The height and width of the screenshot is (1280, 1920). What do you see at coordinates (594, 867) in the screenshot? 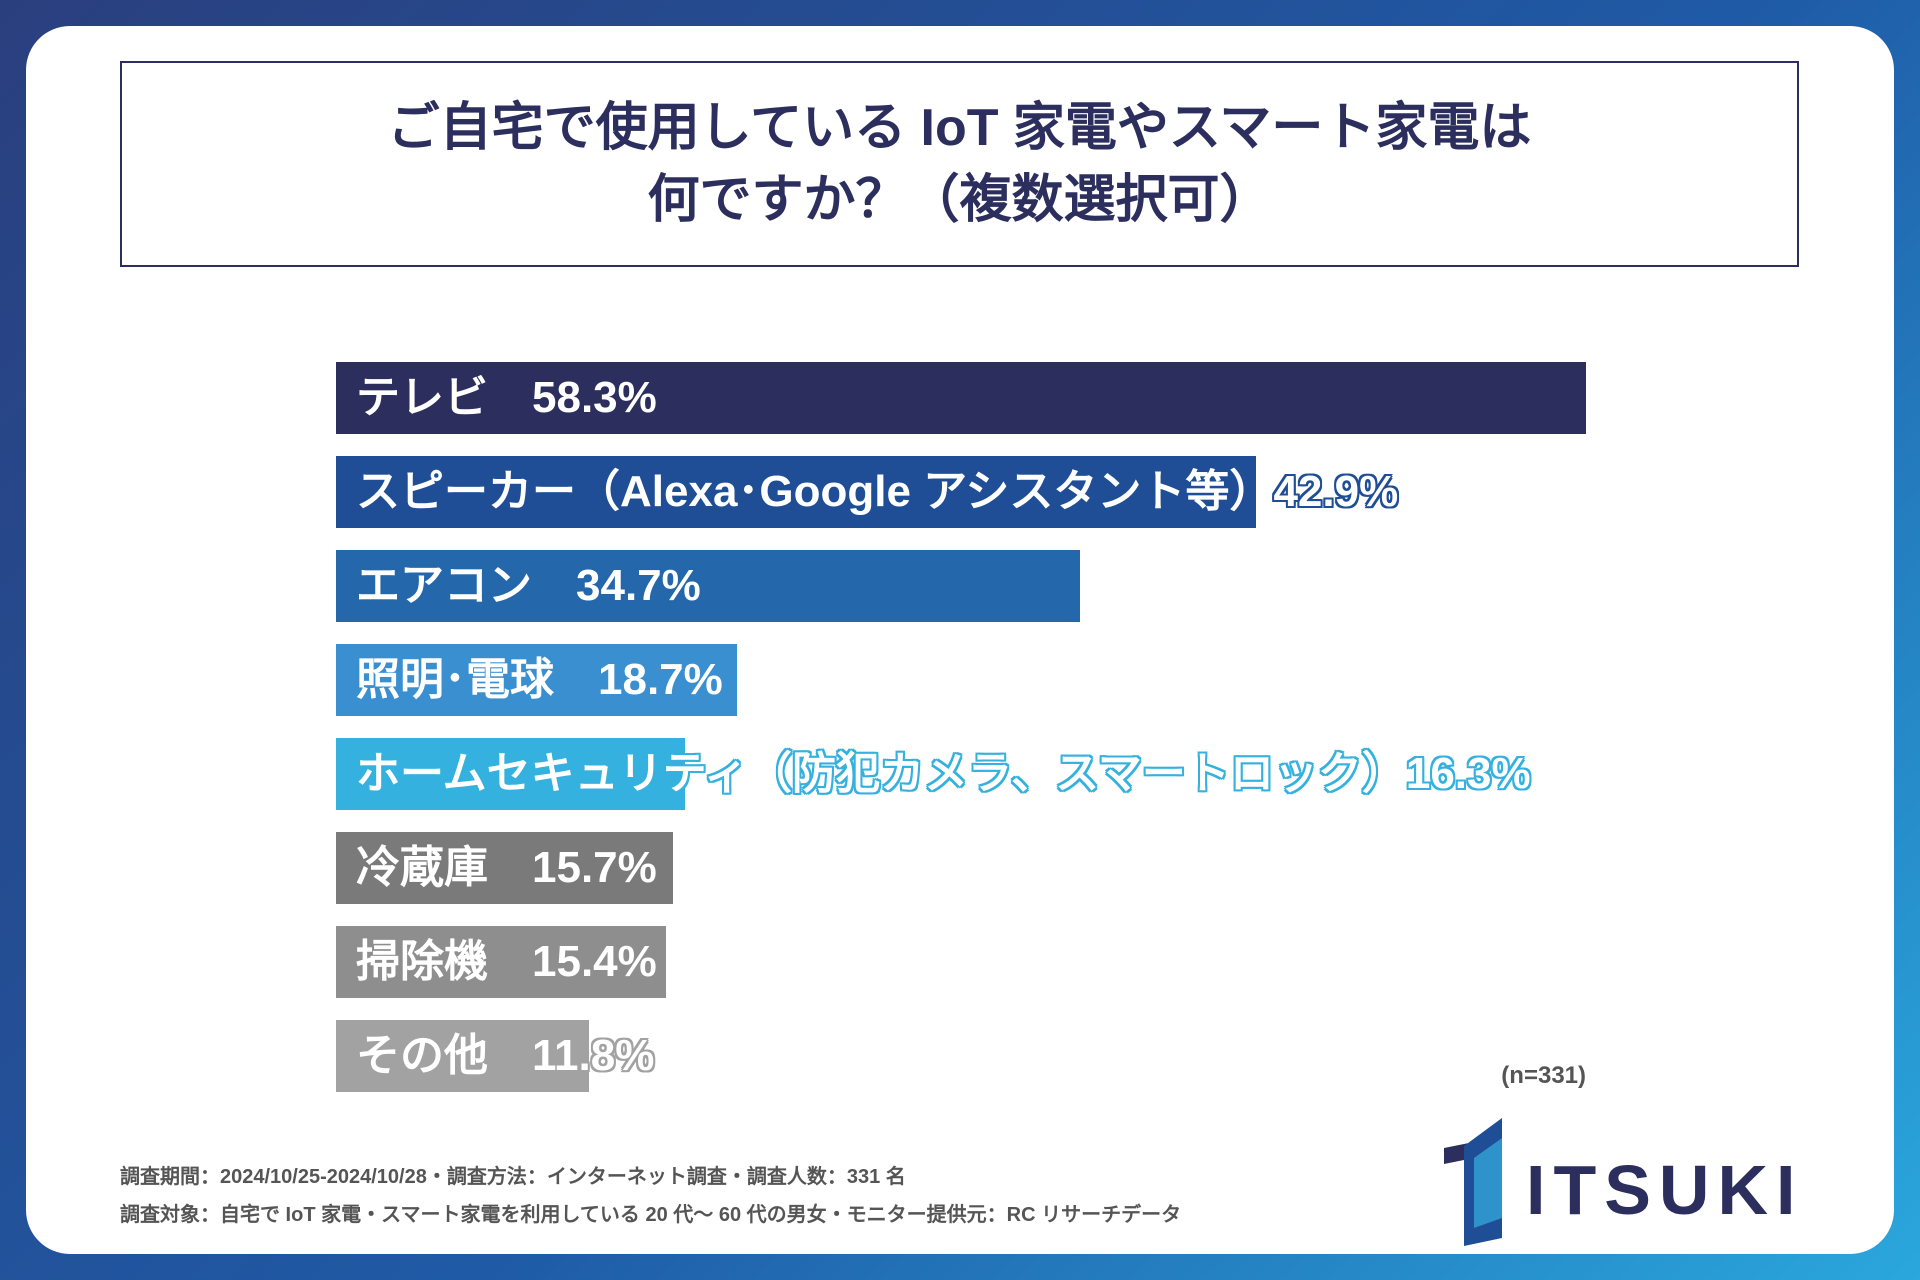
I see `bar-value-6: 15.7%` at bounding box center [594, 867].